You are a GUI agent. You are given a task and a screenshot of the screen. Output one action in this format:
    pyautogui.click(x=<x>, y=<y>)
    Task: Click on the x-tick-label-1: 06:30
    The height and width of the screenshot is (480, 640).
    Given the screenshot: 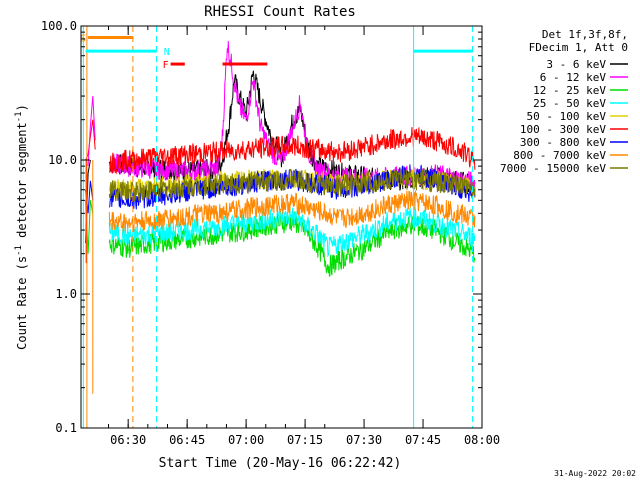 What is the action you would take?
    pyautogui.click(x=128, y=440)
    